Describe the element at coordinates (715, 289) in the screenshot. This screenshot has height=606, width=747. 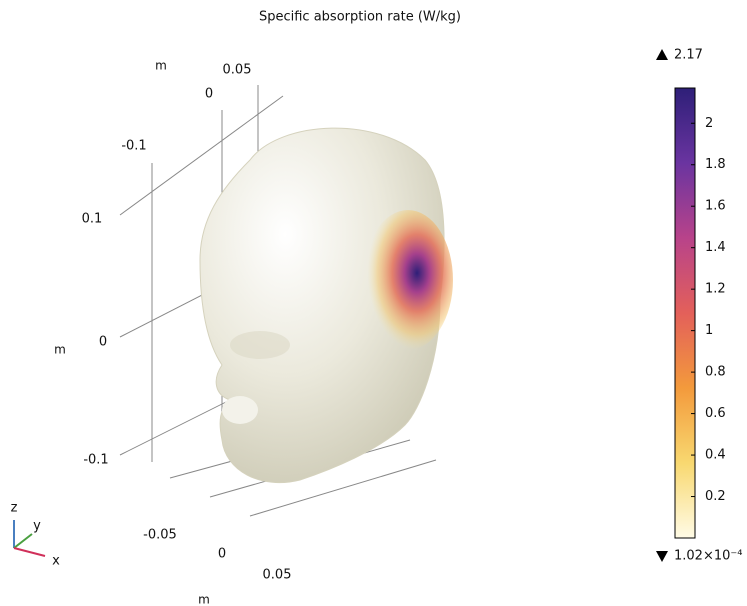
I see `colorbar-tick-label: 1.2` at that location.